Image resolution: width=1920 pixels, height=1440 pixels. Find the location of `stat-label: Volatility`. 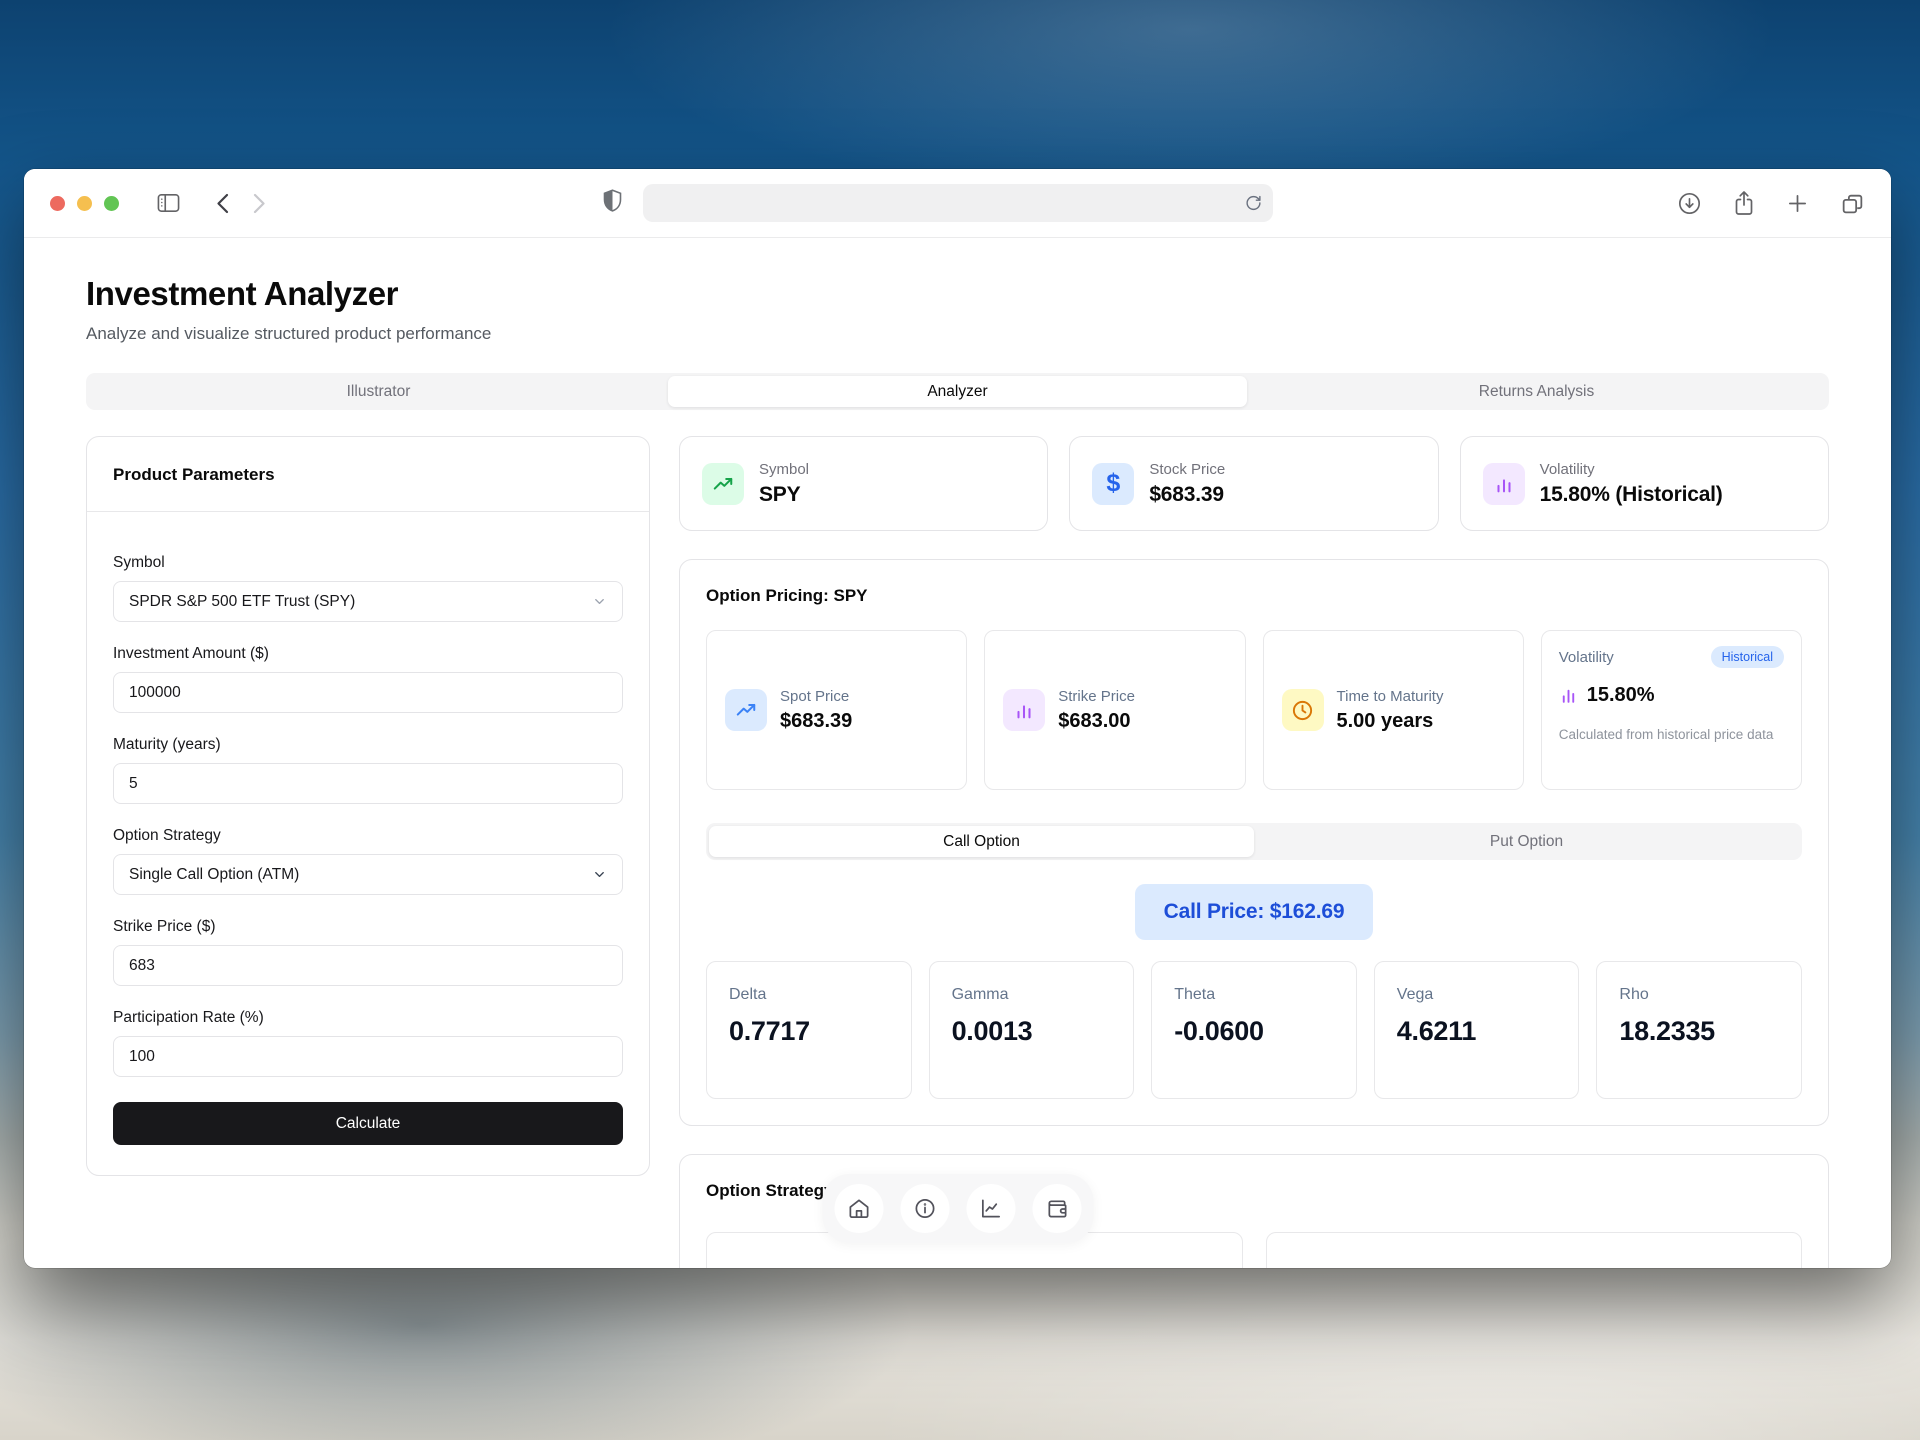

stat-label: Volatility is located at coordinates (1567, 469).